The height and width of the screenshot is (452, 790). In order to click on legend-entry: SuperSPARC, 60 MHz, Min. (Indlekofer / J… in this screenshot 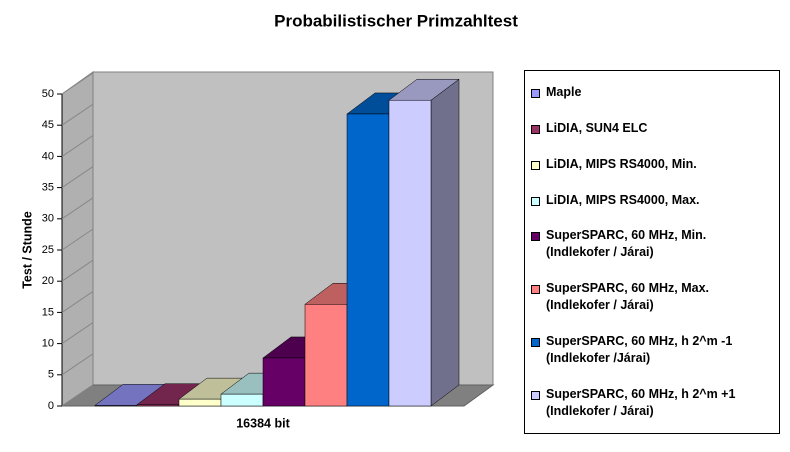, I will do `click(652, 244)`.